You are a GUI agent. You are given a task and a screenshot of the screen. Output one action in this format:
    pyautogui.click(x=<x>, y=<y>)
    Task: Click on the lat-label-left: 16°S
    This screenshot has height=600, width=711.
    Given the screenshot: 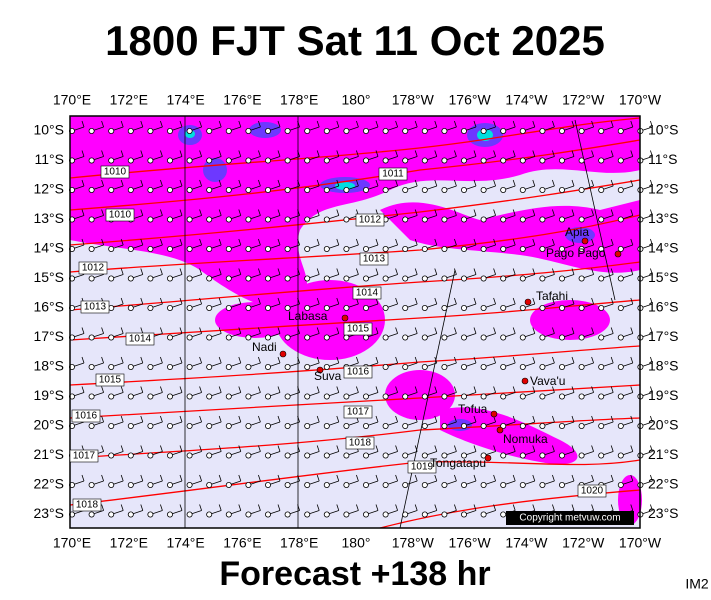 What is the action you would take?
    pyautogui.click(x=48, y=307)
    